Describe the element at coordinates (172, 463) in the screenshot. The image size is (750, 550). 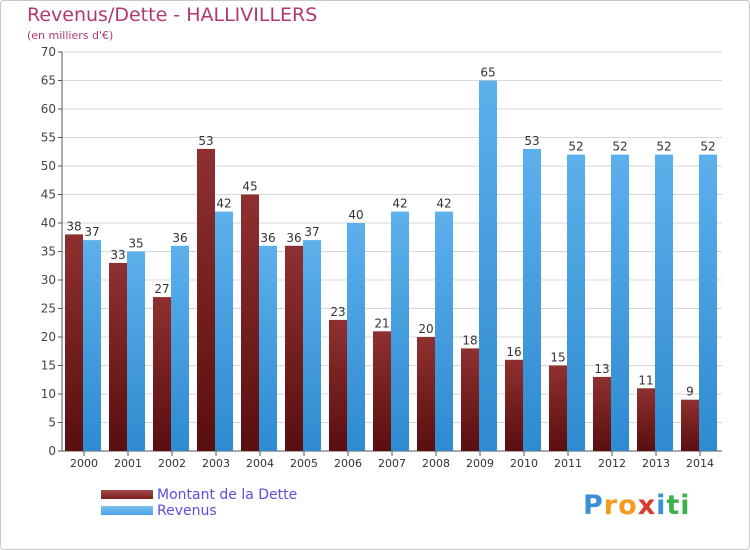
I see `x-tick-label: 2002` at that location.